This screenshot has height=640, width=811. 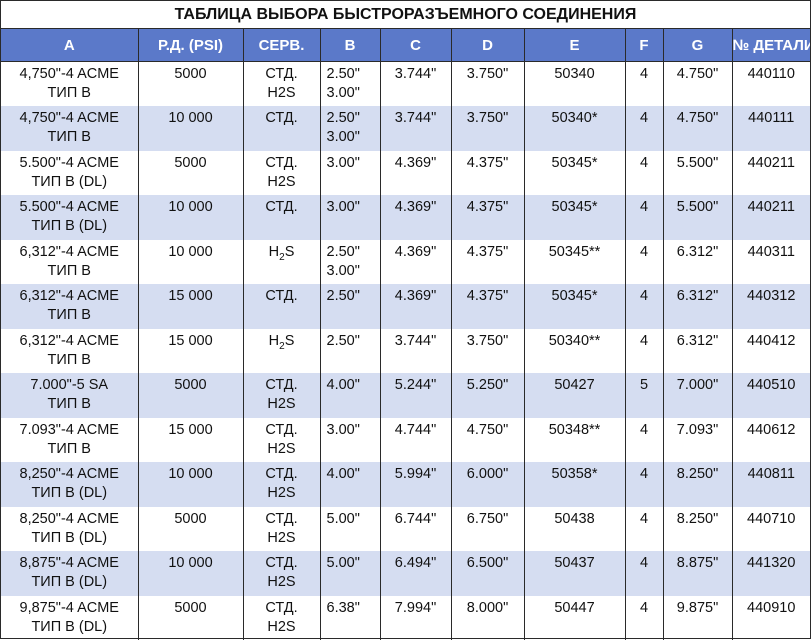 What do you see at coordinates (697, 618) in the screenshot?
I see `cell-g: 9.875"` at bounding box center [697, 618].